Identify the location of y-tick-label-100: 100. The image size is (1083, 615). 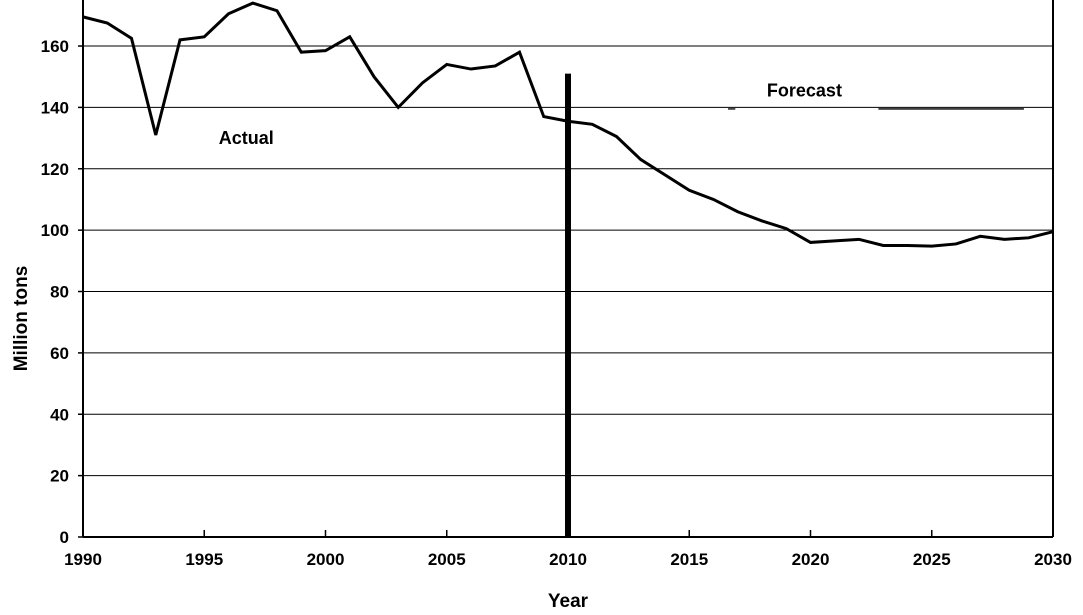
(55, 230).